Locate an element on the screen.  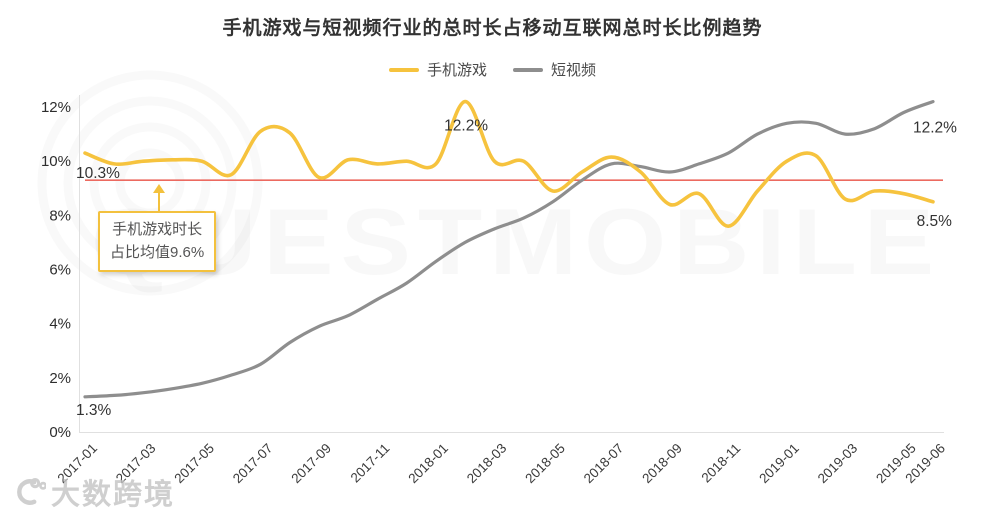
y-tick-label: 8% is located at coordinates (60, 215).